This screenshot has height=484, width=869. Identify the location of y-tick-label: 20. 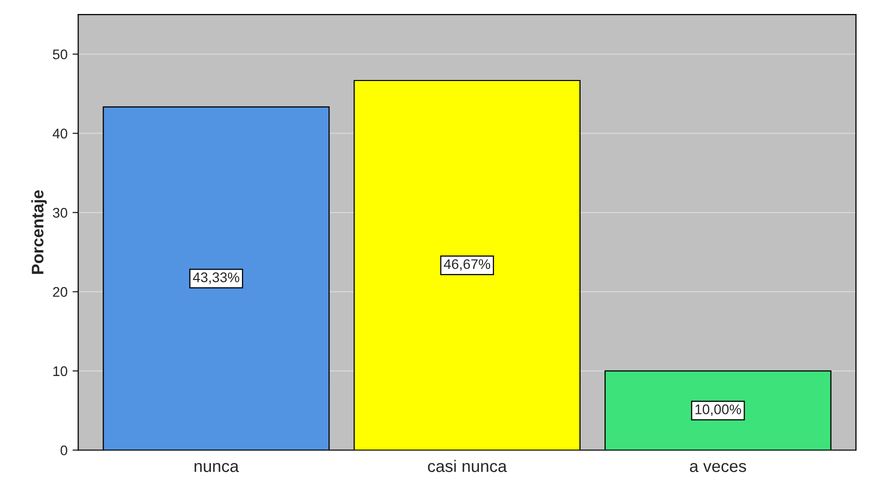
(60, 292).